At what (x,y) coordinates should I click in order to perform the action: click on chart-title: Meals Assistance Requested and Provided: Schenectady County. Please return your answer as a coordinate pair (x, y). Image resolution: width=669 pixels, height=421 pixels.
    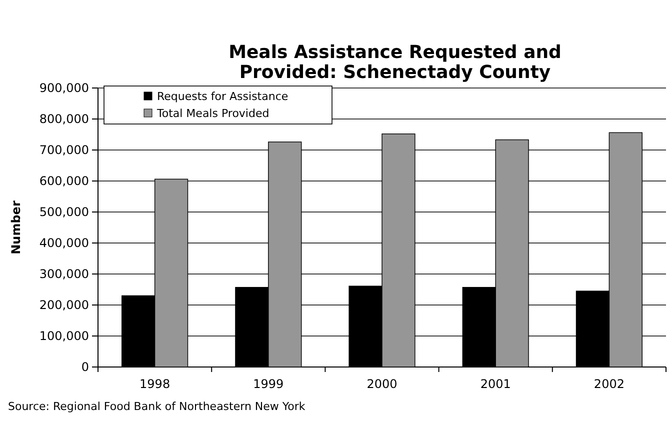
    Looking at the image, I should click on (395, 62).